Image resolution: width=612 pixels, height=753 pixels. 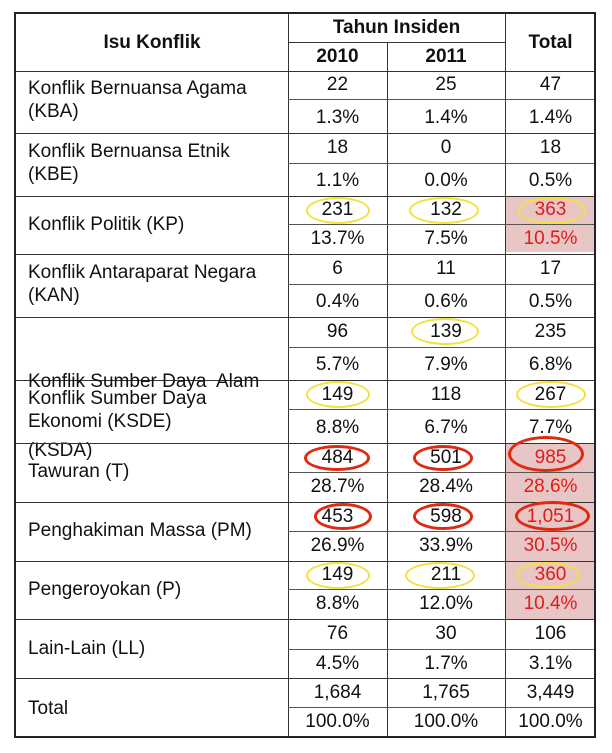 I want to click on kbe-2011-pct: 0.0%, so click(x=446, y=180).